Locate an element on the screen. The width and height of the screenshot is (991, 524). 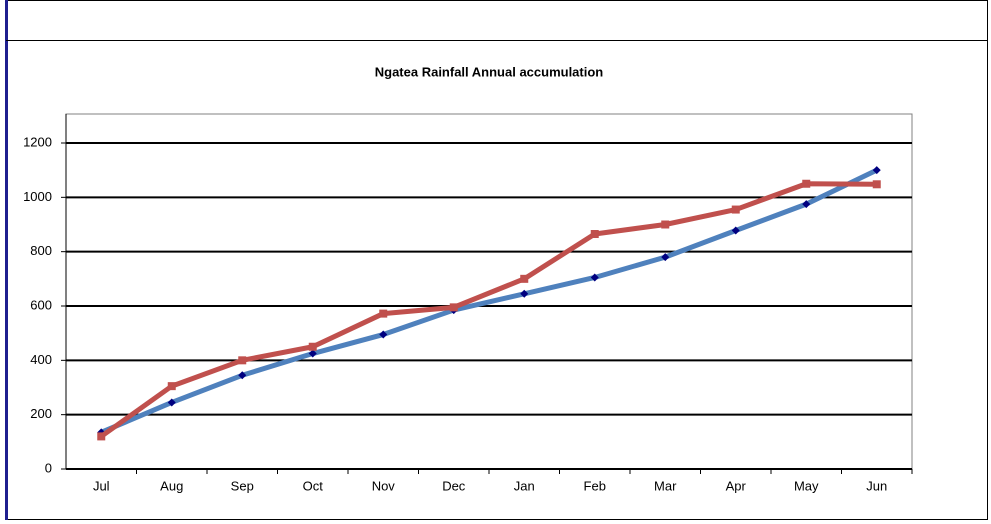
y-tick-label: 0 is located at coordinates (48, 467).